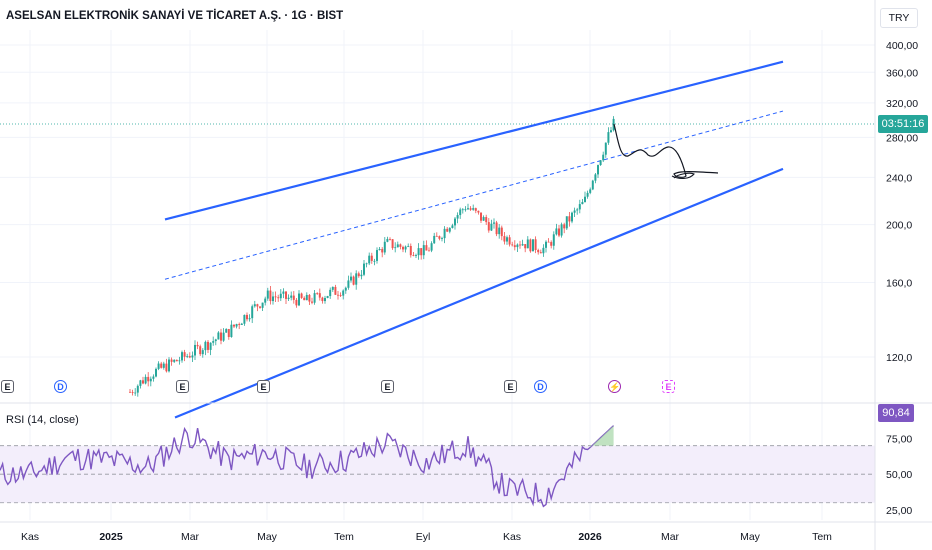  I want to click on rsi-tick-label: 75,00, so click(899, 440).